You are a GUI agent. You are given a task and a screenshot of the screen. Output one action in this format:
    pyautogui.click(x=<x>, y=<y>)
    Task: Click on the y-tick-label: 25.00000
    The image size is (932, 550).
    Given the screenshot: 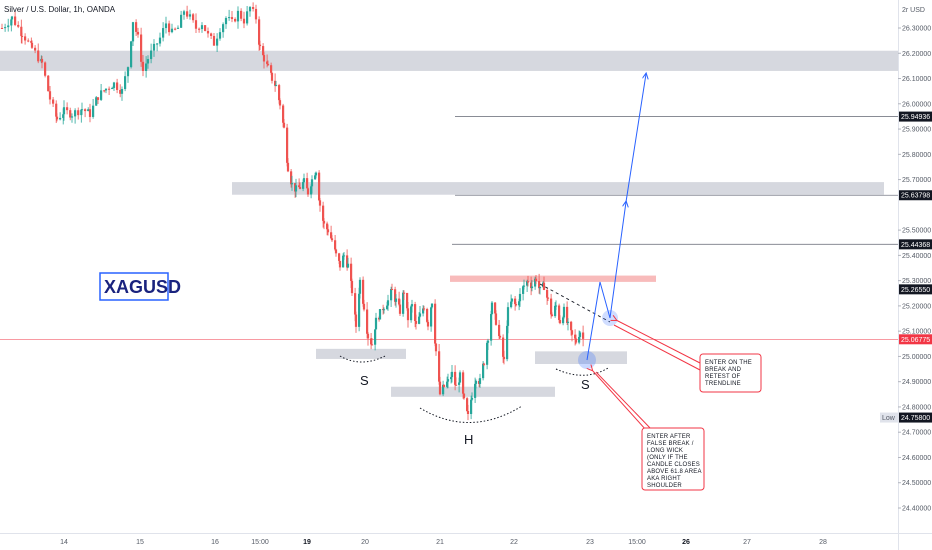 What is the action you would take?
    pyautogui.click(x=916, y=357)
    